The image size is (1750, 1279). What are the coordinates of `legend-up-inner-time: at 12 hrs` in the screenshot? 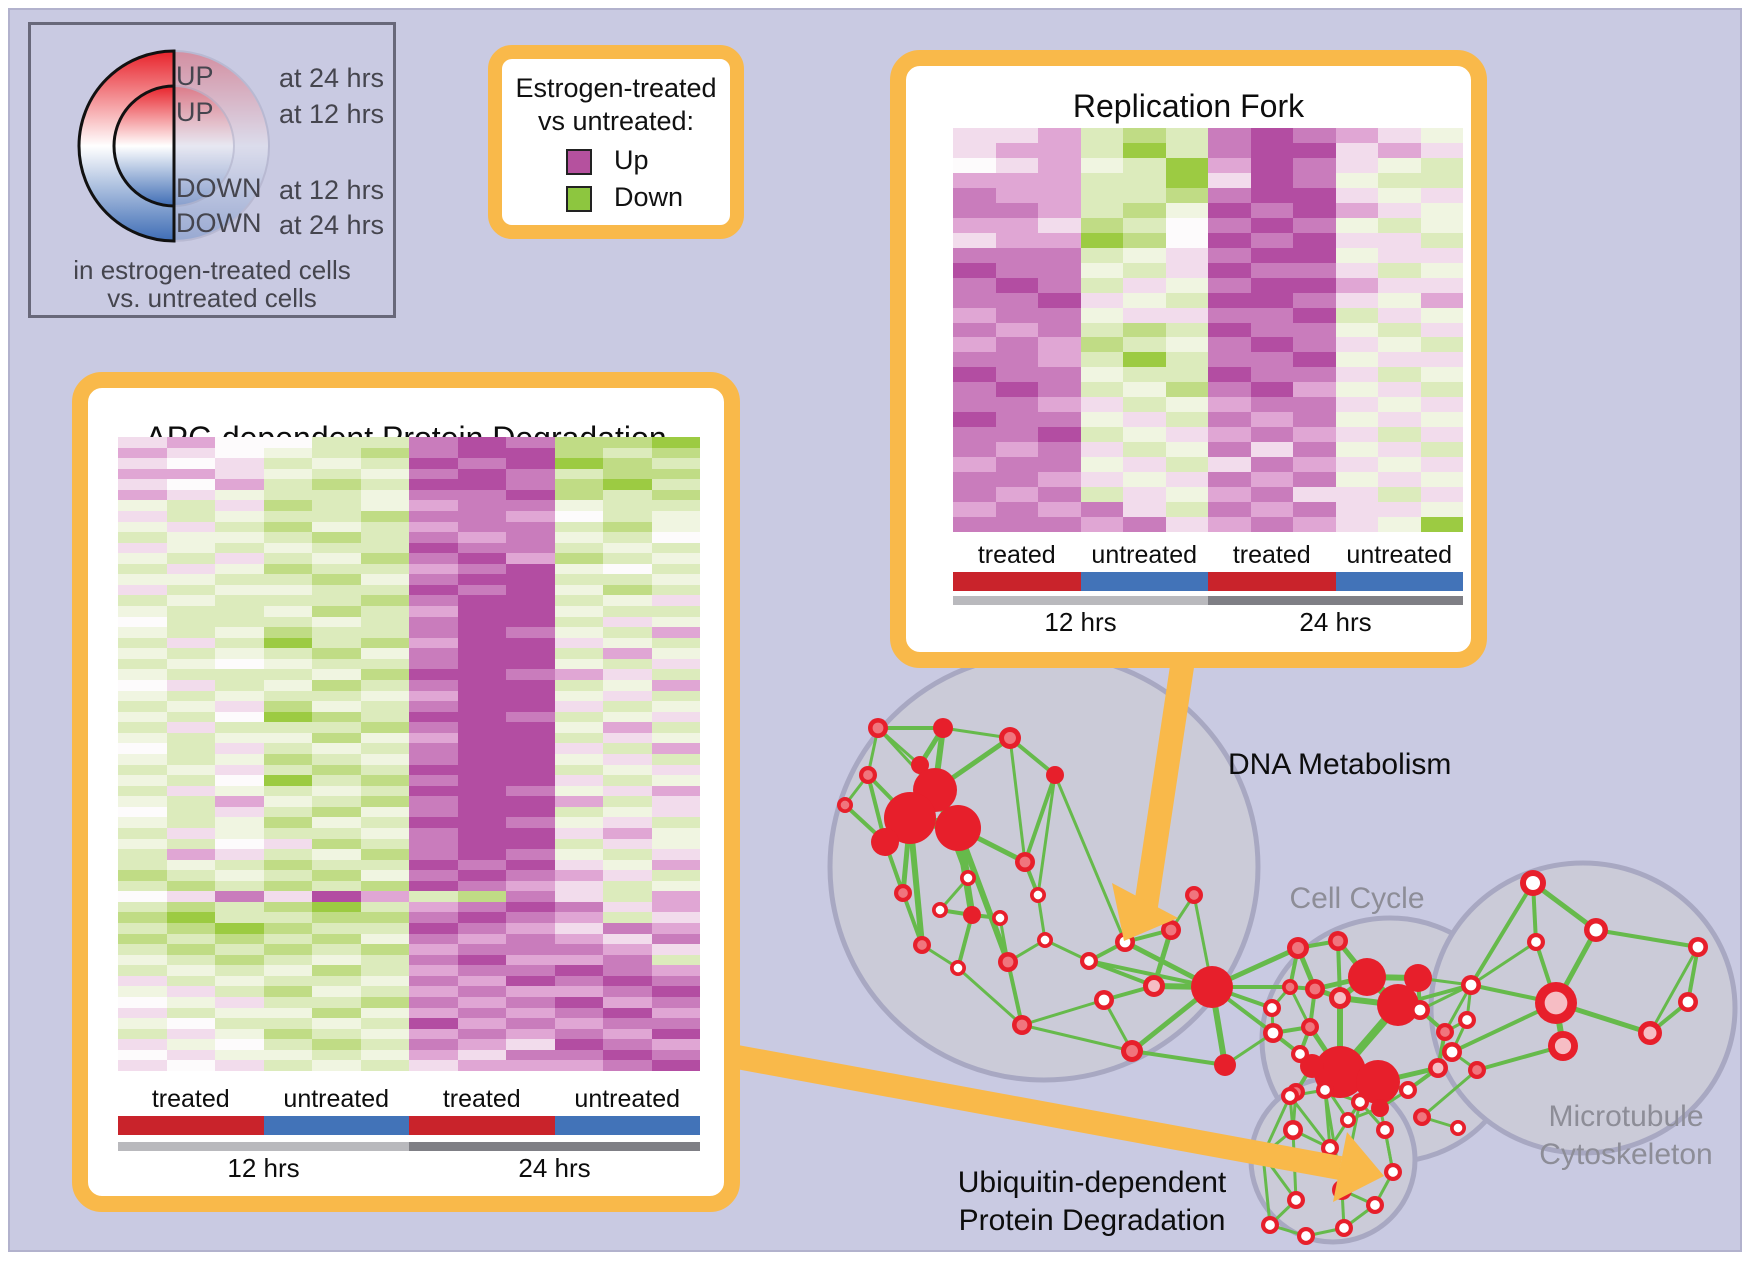 It's located at (332, 114).